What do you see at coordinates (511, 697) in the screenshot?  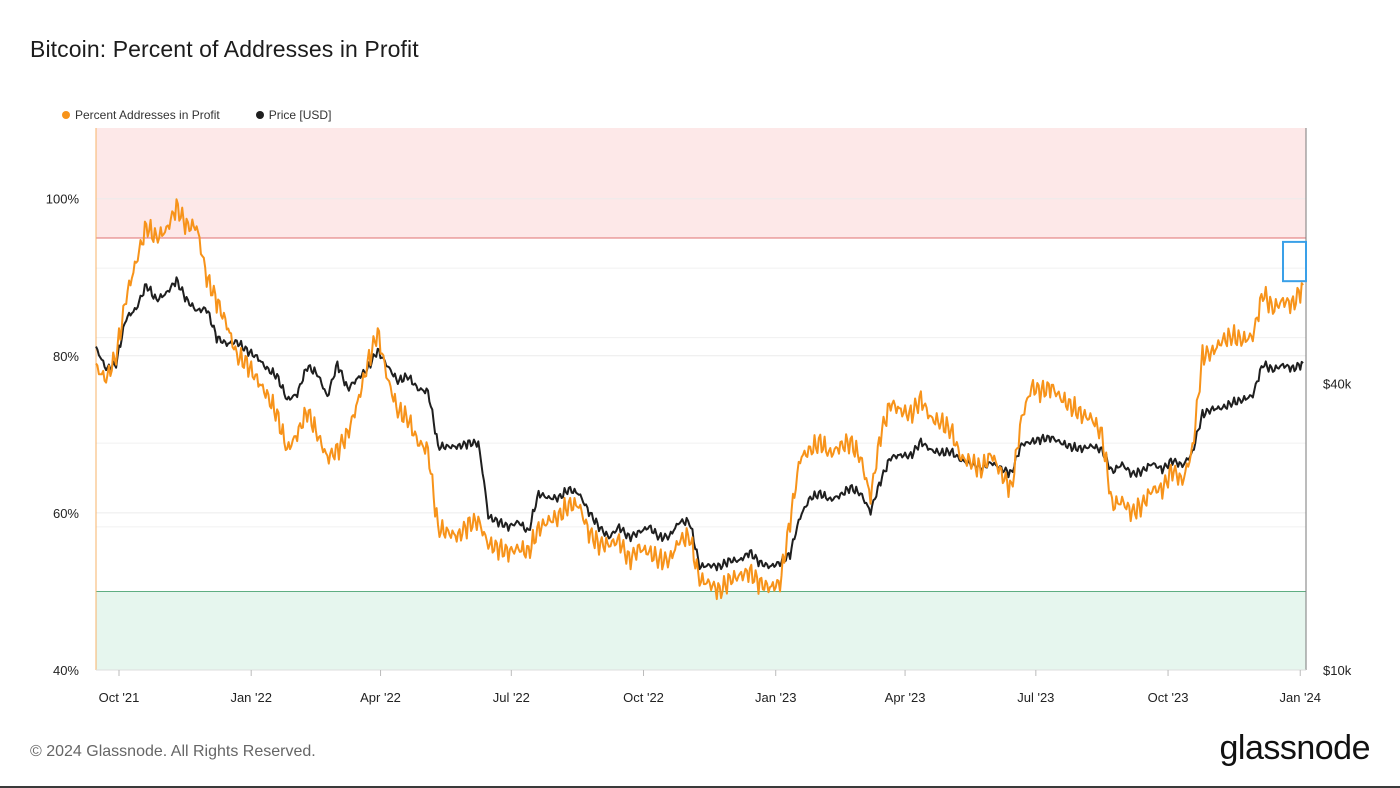 I see `x-tick-label: Jul '22` at bounding box center [511, 697].